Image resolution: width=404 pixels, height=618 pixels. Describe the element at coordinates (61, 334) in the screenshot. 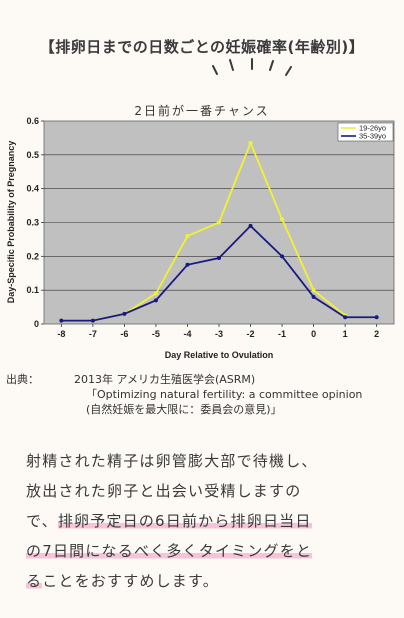

I see `x-tick-label: -8` at that location.